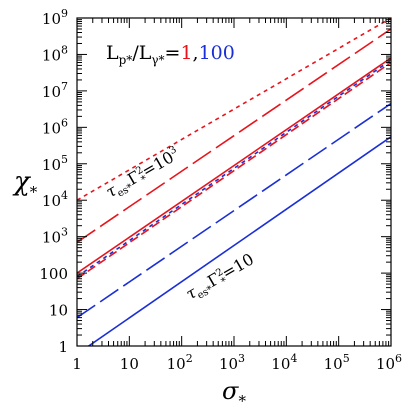 This screenshot has width=415, height=415. What do you see at coordinates (25, 184) in the screenshot?
I see `y-axis-label: χ*` at bounding box center [25, 184].